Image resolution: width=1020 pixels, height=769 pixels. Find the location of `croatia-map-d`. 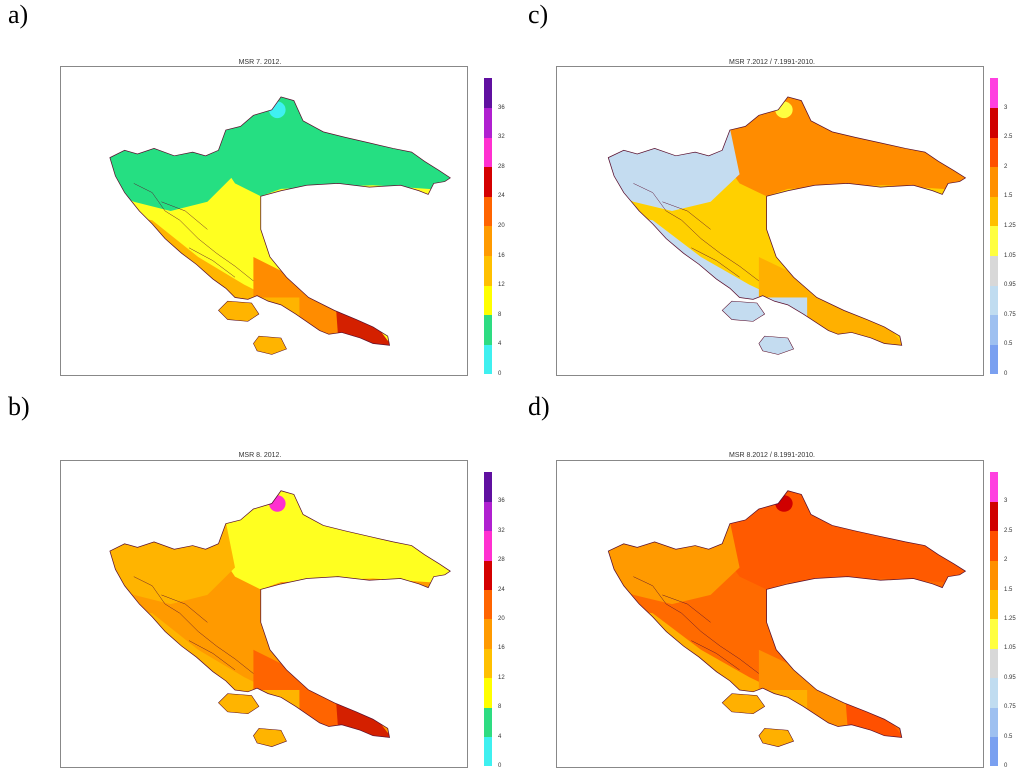

croatia-map-d is located at coordinates (787, 618).